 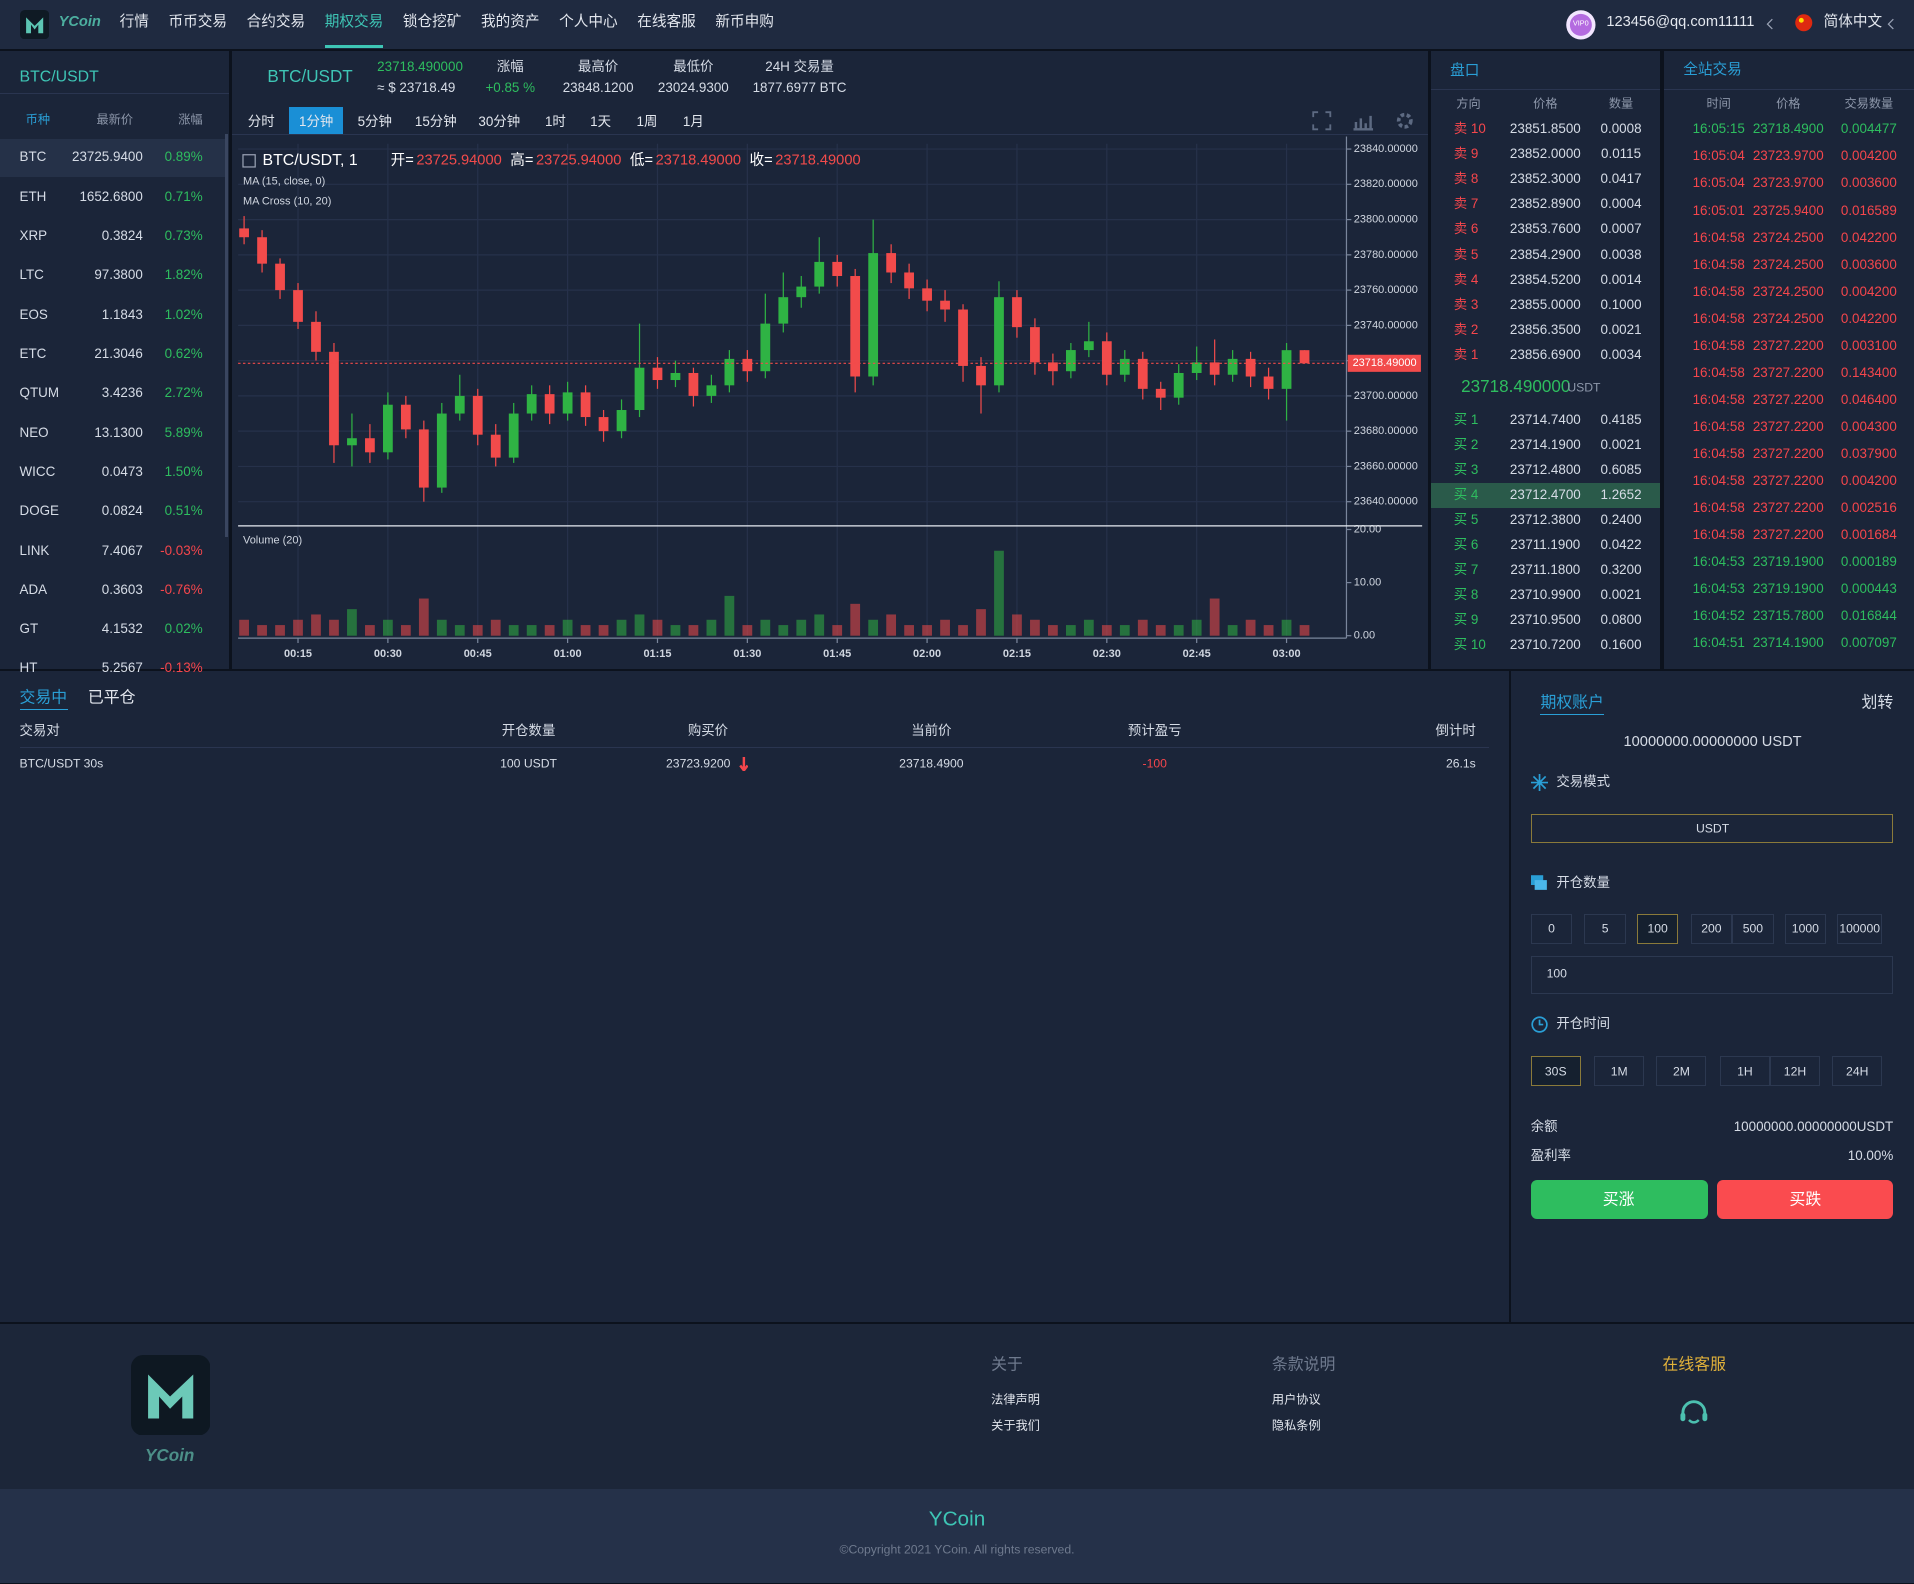 I want to click on market-price: 3.4236, so click(x=122, y=393).